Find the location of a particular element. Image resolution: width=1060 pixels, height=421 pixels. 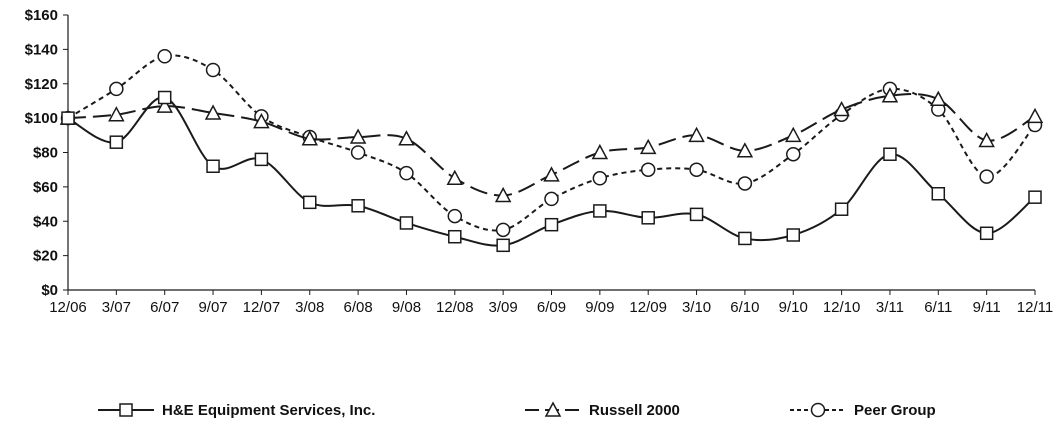

legend-item-russell-2000: Russell 2000 is located at coordinates (602, 410).